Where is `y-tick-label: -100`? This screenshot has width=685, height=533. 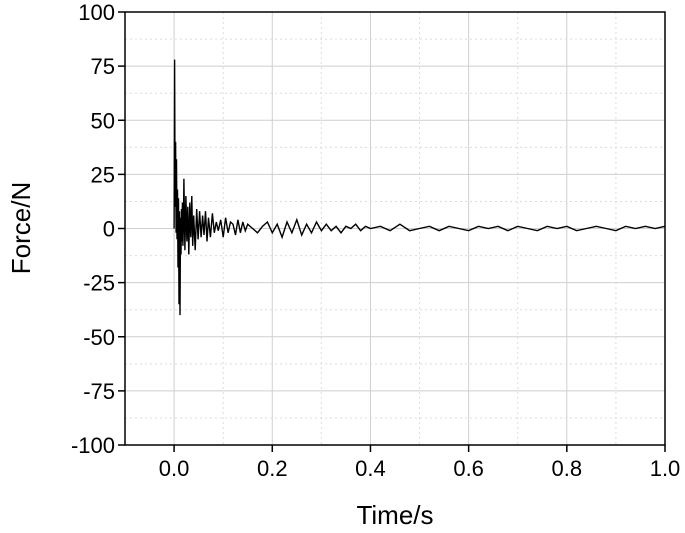
y-tick-label: -100 is located at coordinates (93, 445).